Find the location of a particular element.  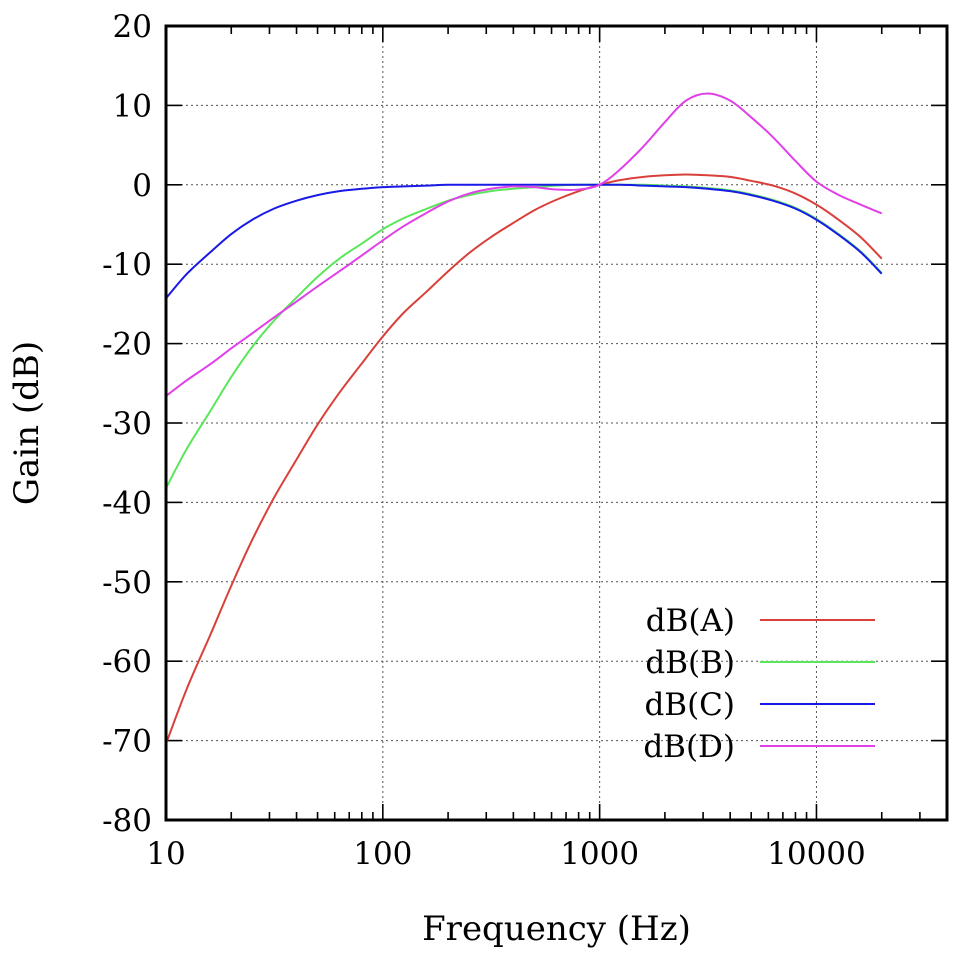

y-tick-label: 10 is located at coordinates (132, 106).